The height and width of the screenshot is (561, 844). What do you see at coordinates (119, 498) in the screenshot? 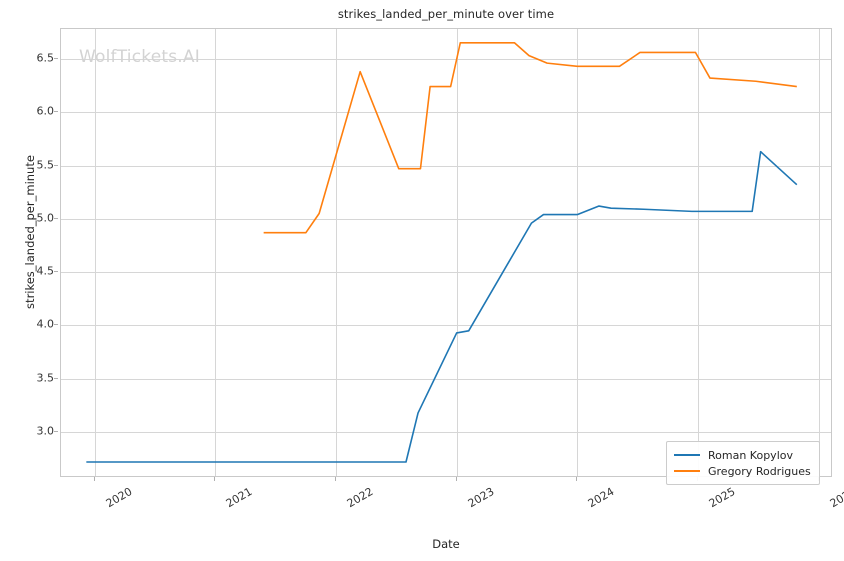
I see `x-tick-label: 2020` at bounding box center [119, 498].